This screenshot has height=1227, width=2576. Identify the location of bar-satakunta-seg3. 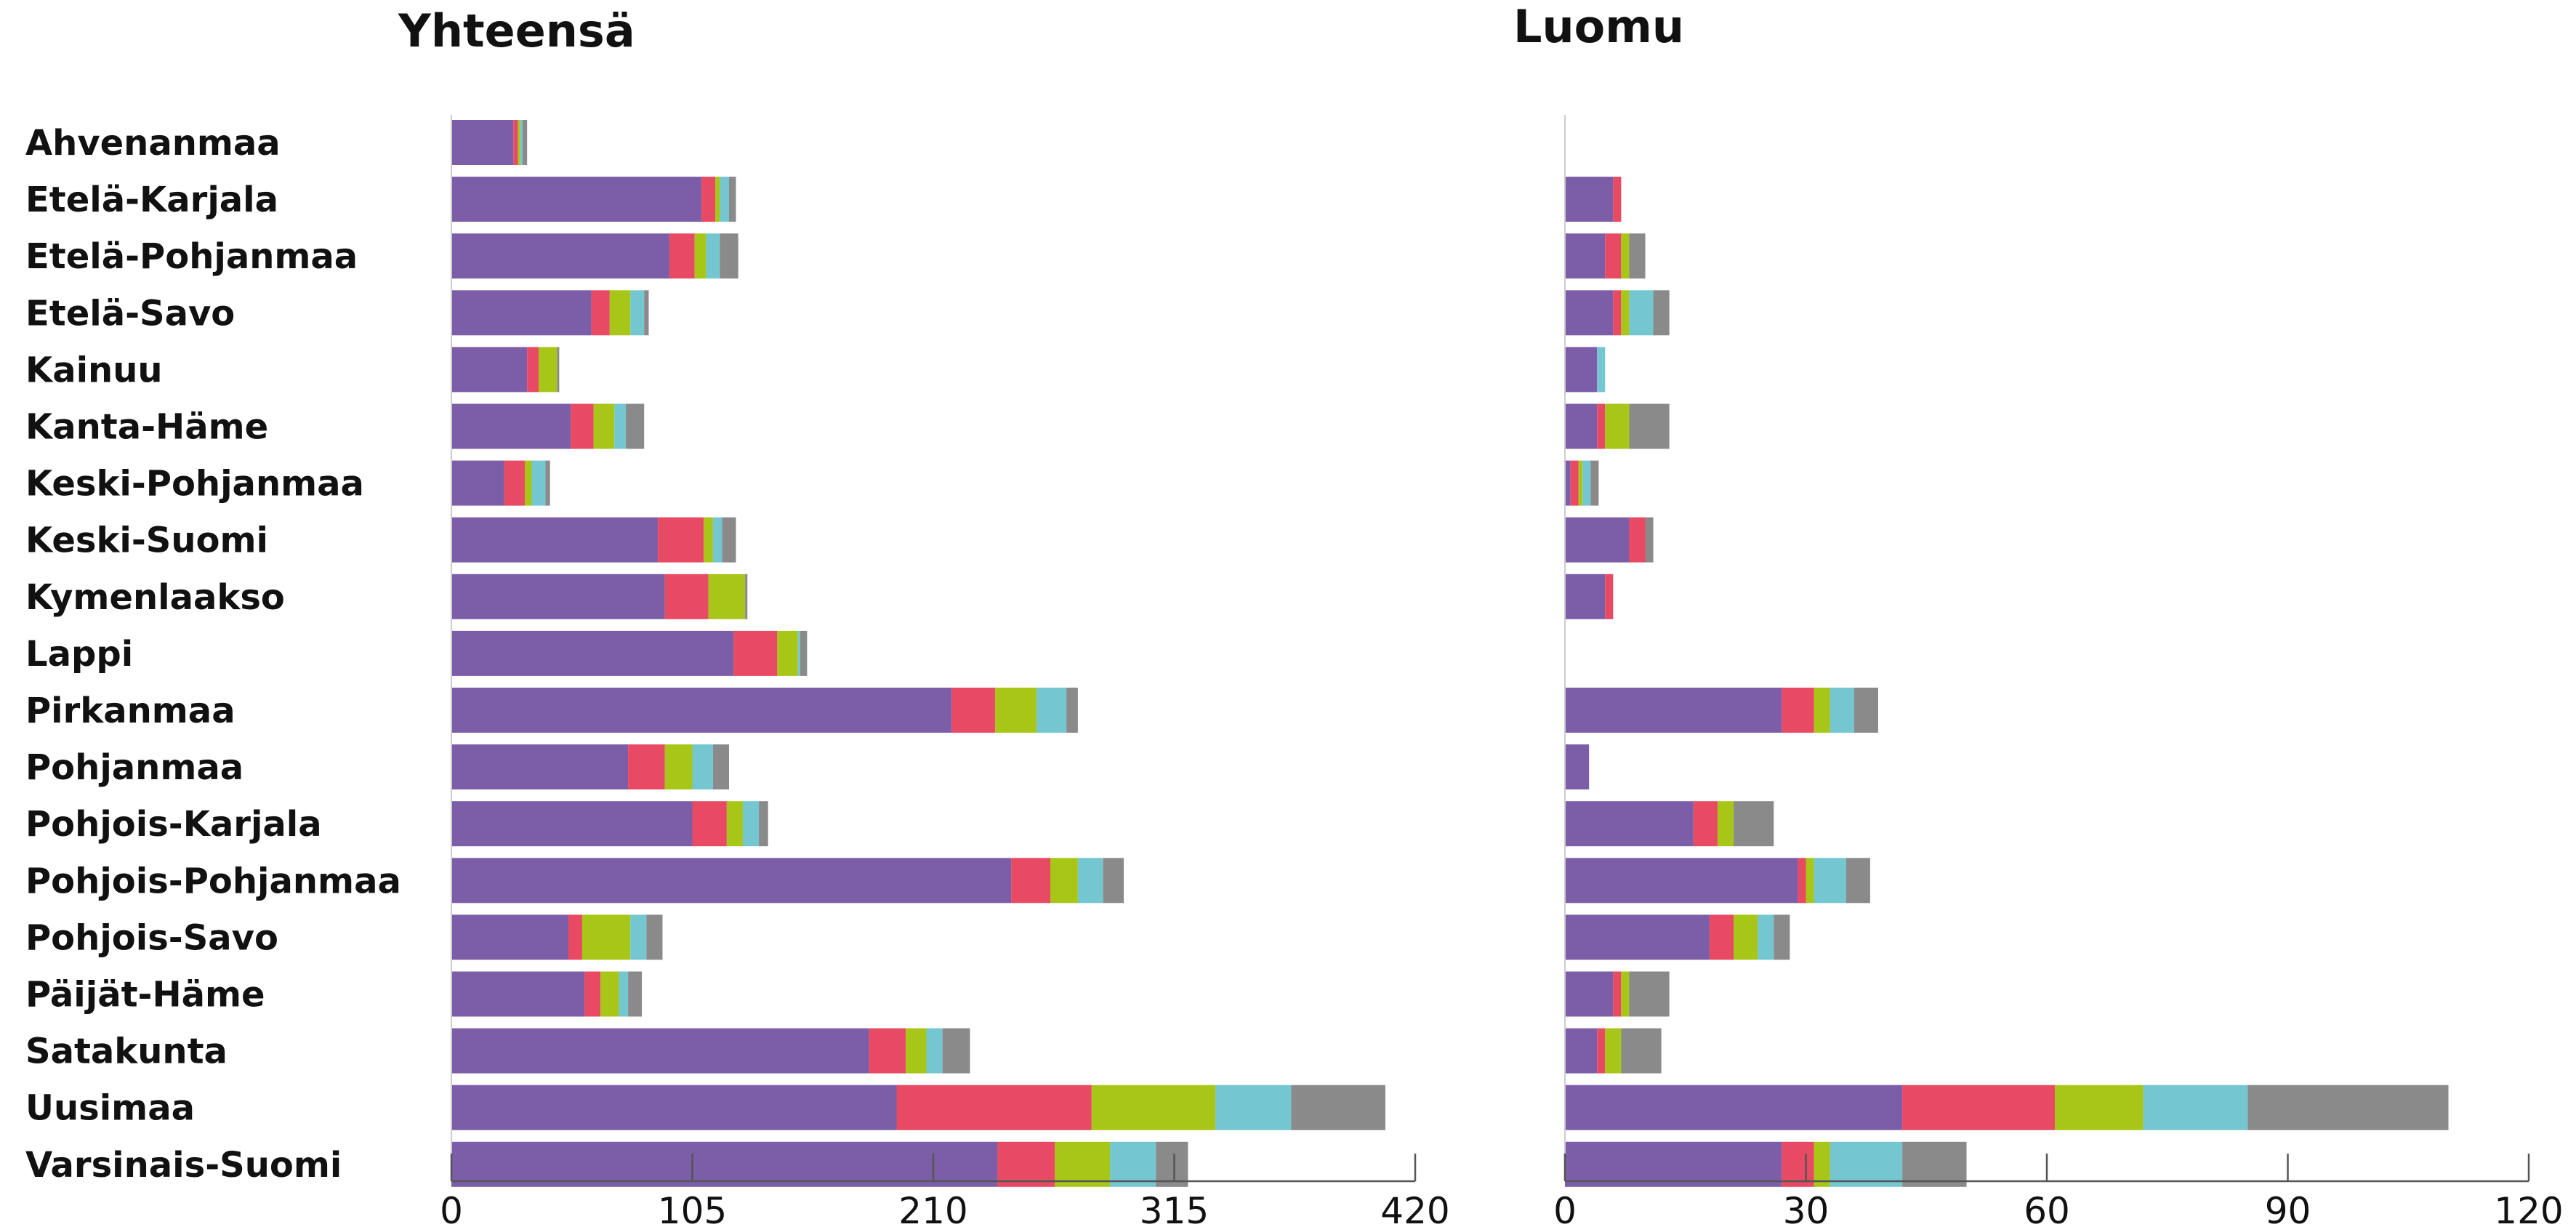
(1613, 1051).